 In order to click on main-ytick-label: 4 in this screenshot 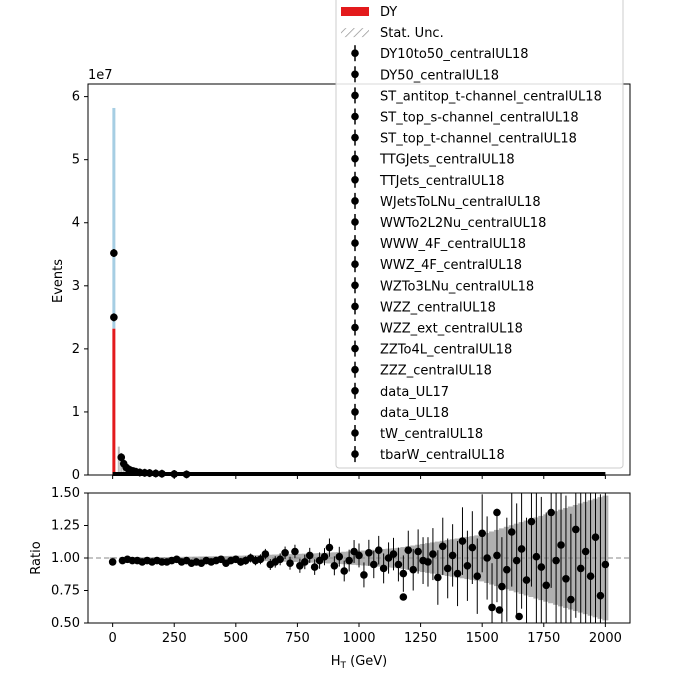, I will do `click(76, 223)`.